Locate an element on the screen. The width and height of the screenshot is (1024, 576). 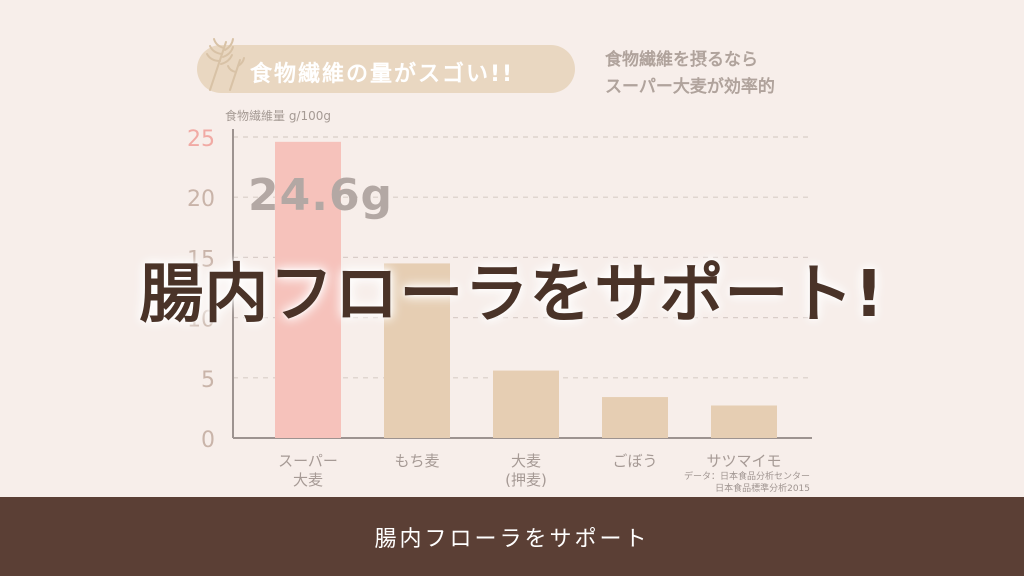
y-tick-label: 20 is located at coordinates (201, 199).